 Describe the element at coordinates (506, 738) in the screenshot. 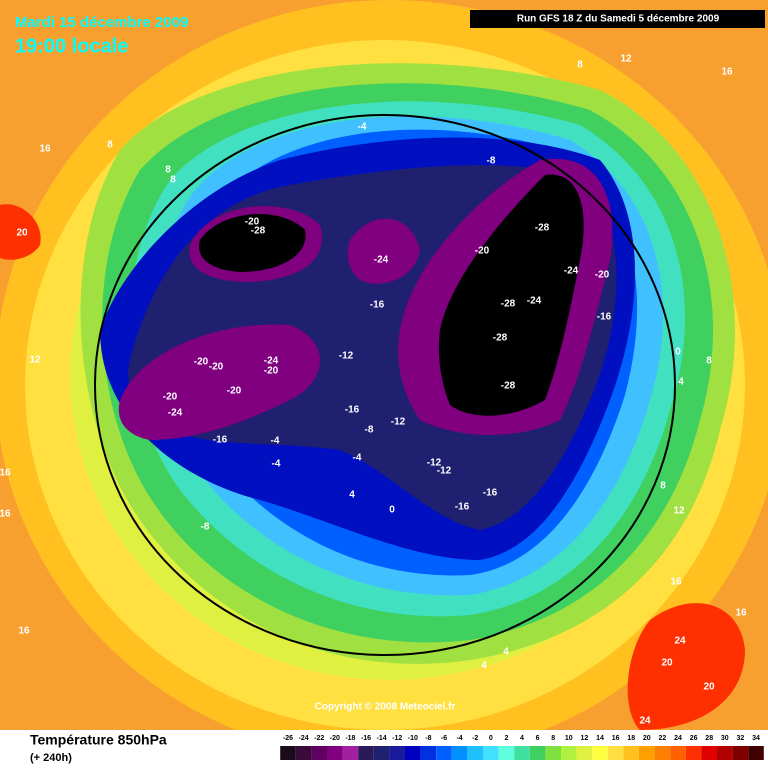

I see `scale-label: 2` at that location.